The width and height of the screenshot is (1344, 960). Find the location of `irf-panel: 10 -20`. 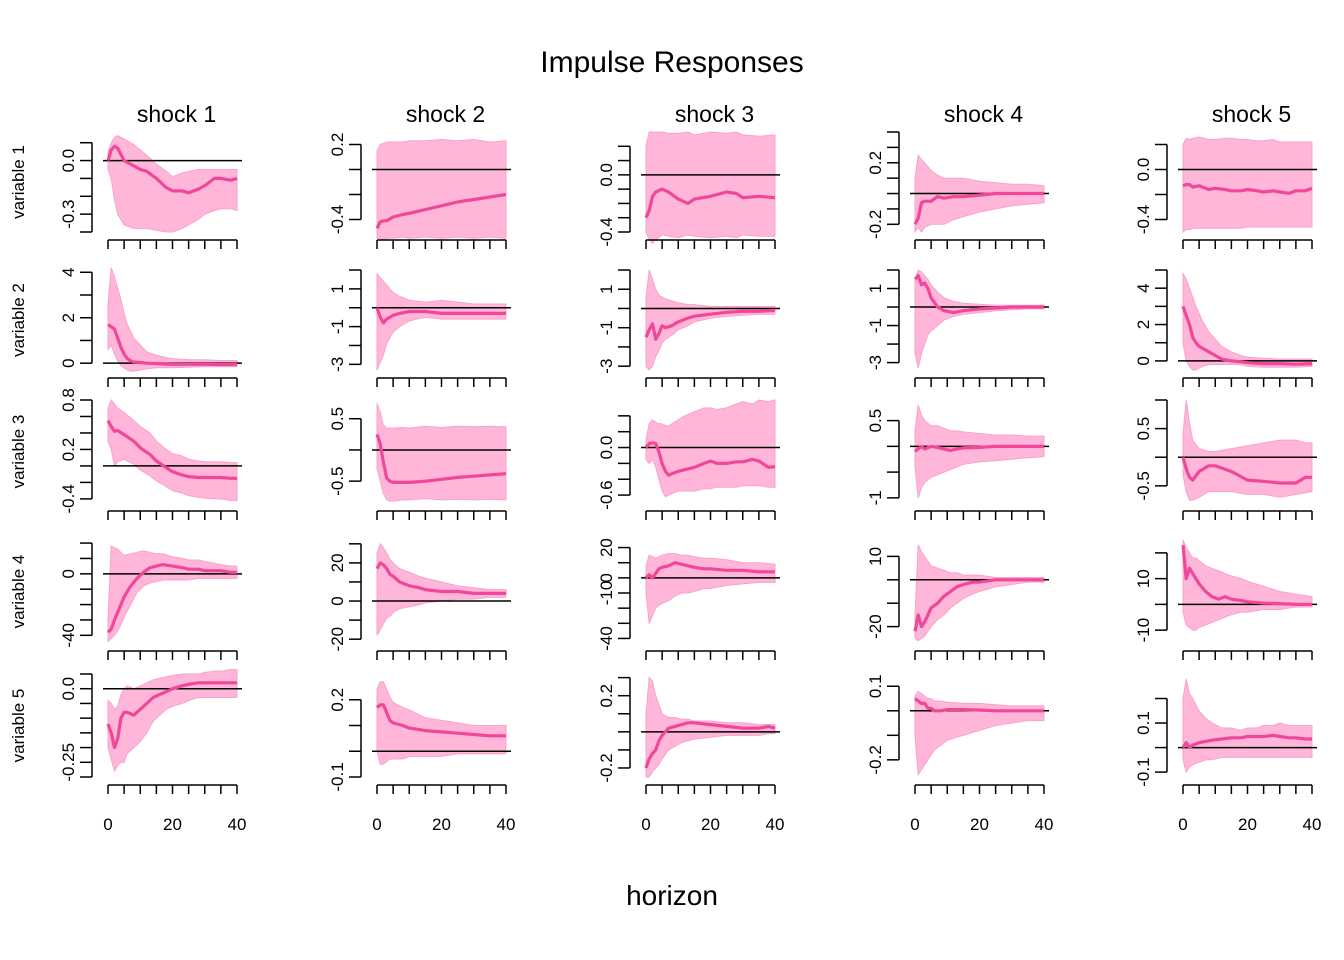

irf-panel: 10 -20 is located at coordinates (957, 602).